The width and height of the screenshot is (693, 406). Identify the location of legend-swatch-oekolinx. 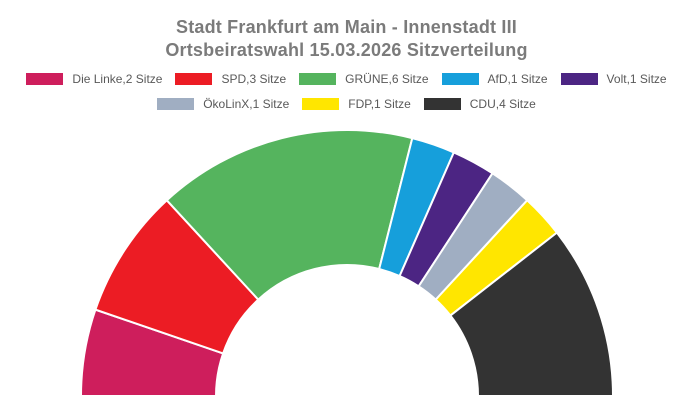
(176, 104).